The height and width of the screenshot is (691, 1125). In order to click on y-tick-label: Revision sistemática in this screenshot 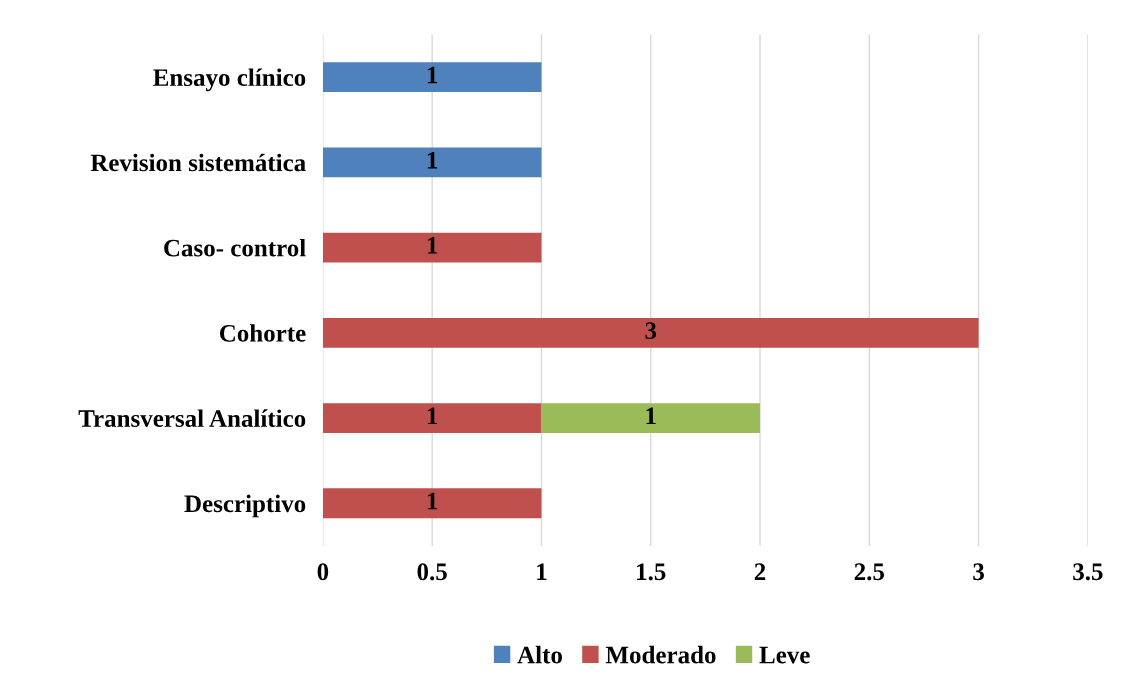, I will do `click(198, 162)`.